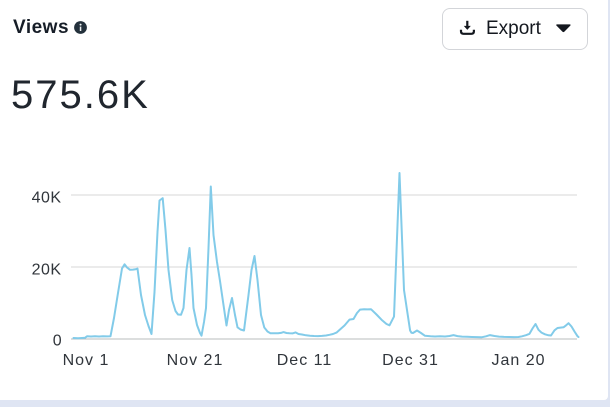 The height and width of the screenshot is (407, 610). Describe the element at coordinates (57, 341) in the screenshot. I see `svg-text: 0` at that location.